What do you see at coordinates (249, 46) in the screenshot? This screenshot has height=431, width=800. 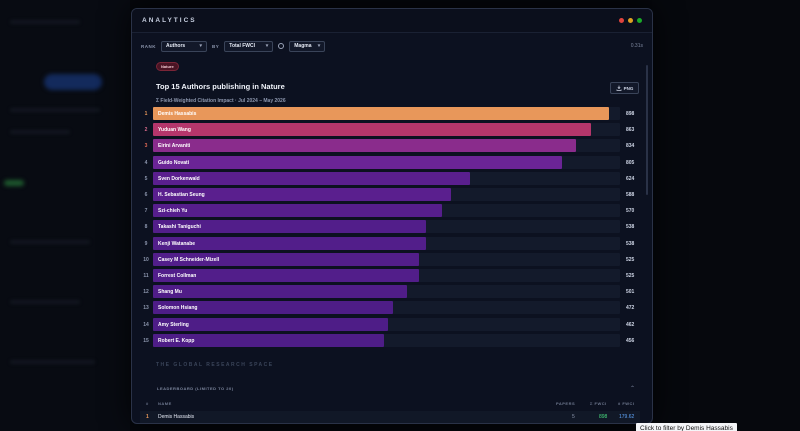 I see `metric-select: Total FWCI ▾` at bounding box center [249, 46].